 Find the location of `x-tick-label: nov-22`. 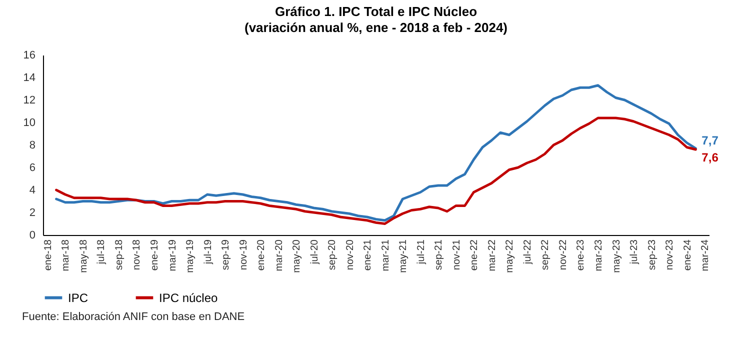

x-tick-label: nov-22 is located at coordinates (563, 254).